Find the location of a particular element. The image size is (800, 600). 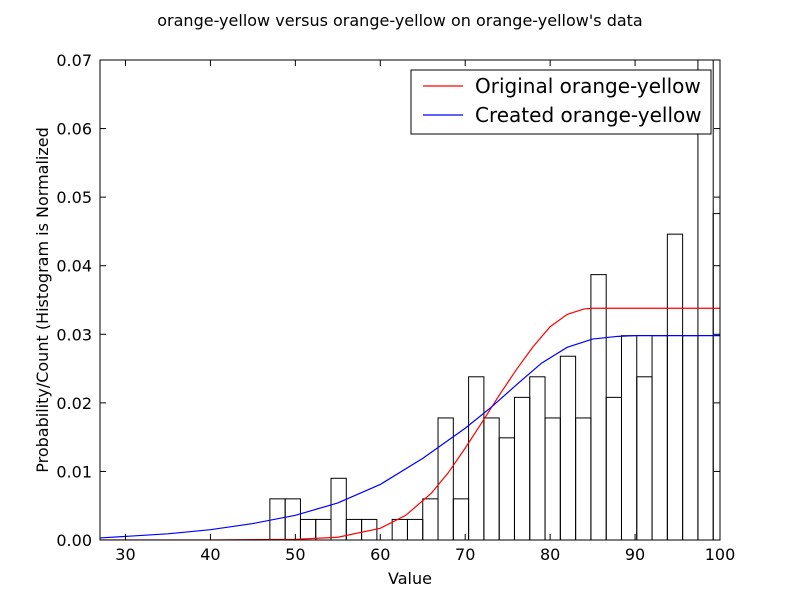

y-tick-label: 0.06 is located at coordinates (74, 129).